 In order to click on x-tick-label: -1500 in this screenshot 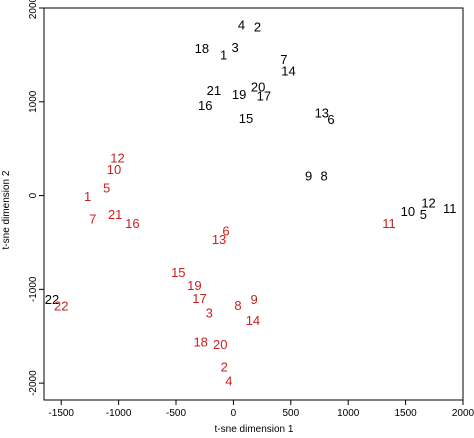, I will do `click(61, 413)`.